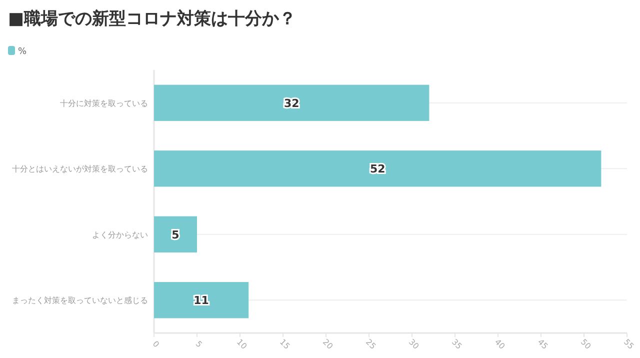 The width and height of the screenshot is (640, 358). I want to click on data-label: 5, so click(176, 235).